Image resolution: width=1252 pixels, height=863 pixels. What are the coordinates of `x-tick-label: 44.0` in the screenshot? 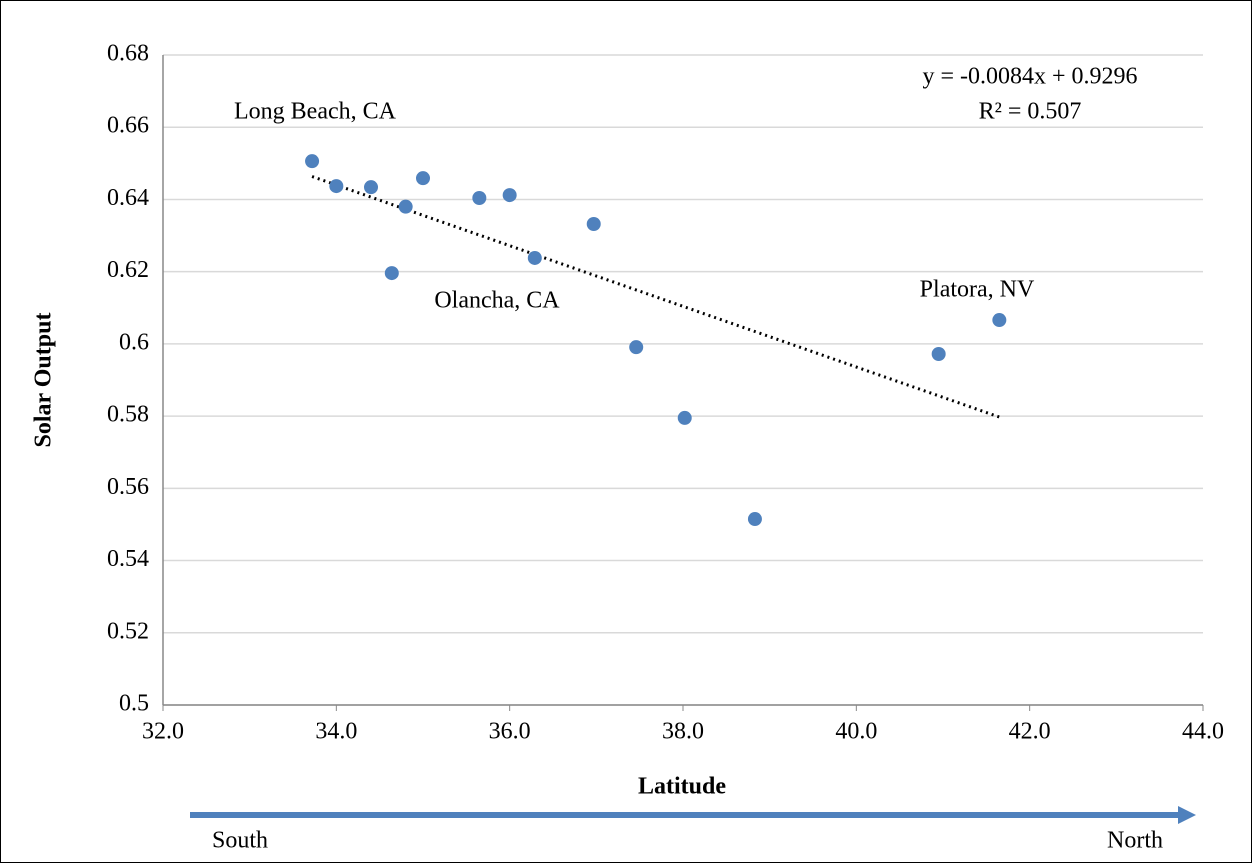 It's located at (1203, 732).